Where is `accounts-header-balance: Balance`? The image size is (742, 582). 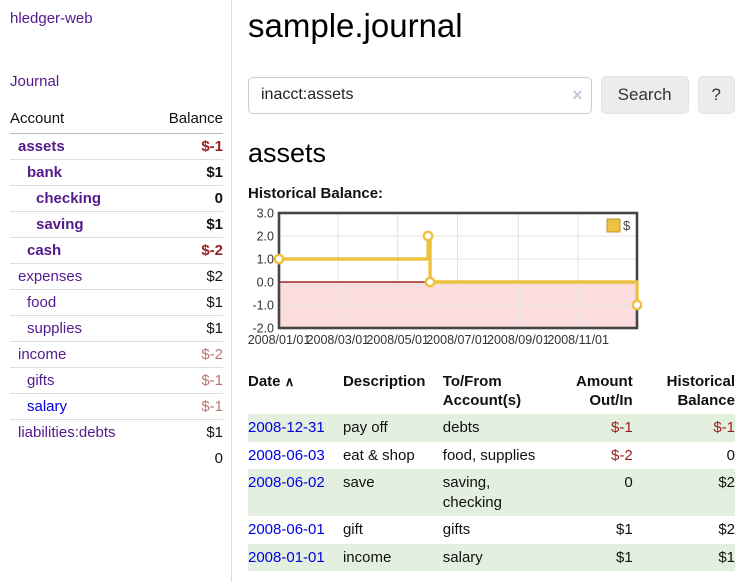
accounts-header-balance: Balance is located at coordinates (186, 120).